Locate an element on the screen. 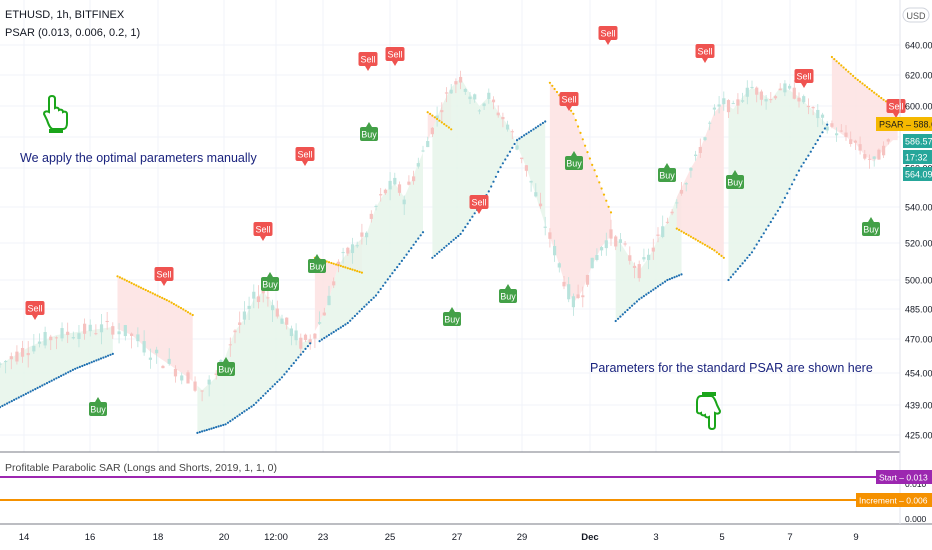 The width and height of the screenshot is (932, 550). indicator-title: PSAR (0.013, 0.006, 0.2, 1) is located at coordinates (72, 33).